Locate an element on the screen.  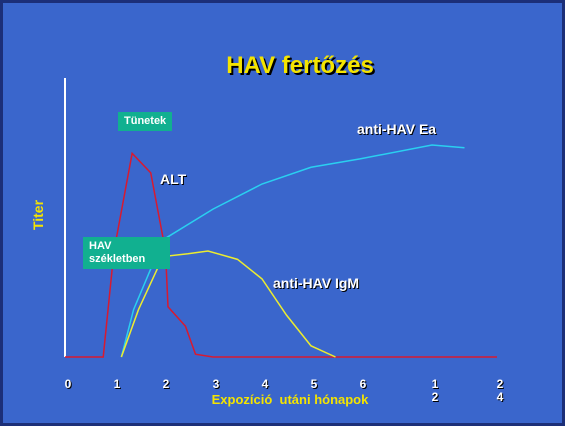
x-tick-label: 5 is located at coordinates (314, 384).